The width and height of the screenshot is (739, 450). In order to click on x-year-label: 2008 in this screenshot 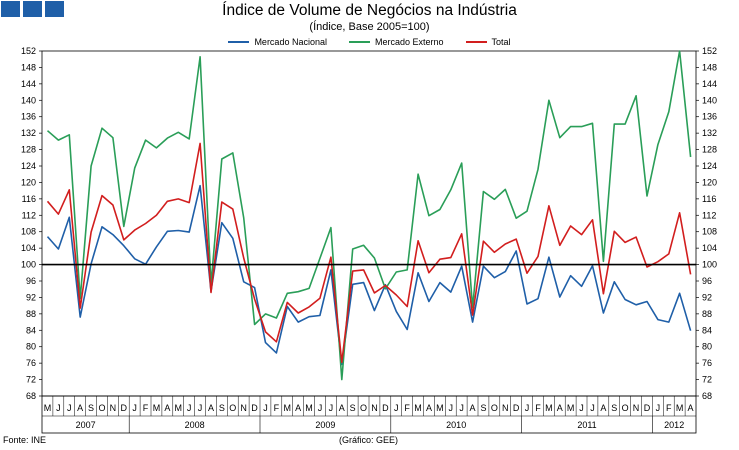, I will do `click(195, 425)`.